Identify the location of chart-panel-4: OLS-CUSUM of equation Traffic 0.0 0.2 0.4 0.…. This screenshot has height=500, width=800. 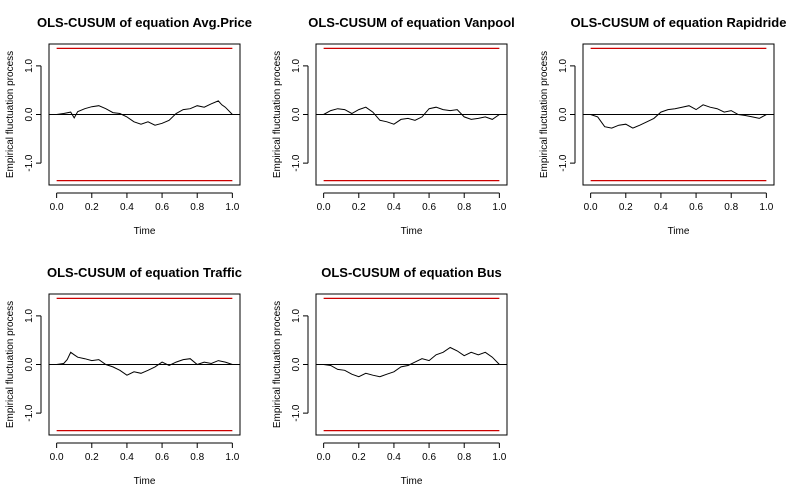
(123, 376).